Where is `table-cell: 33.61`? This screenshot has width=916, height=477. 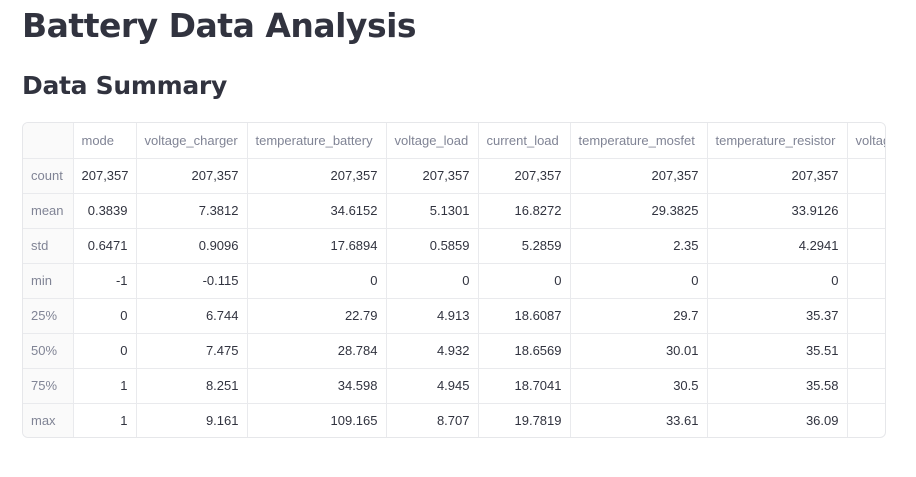 table-cell: 33.61 is located at coordinates (639, 420).